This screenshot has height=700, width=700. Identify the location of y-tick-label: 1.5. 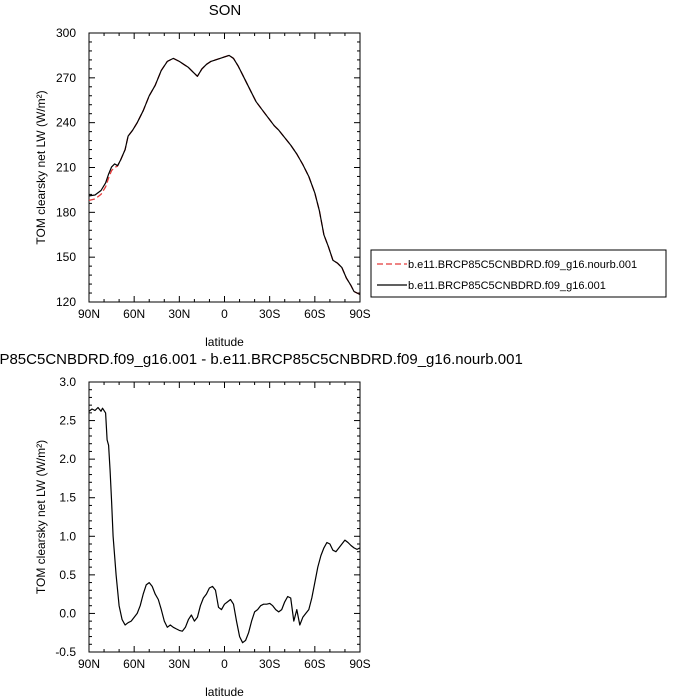
(67, 498).